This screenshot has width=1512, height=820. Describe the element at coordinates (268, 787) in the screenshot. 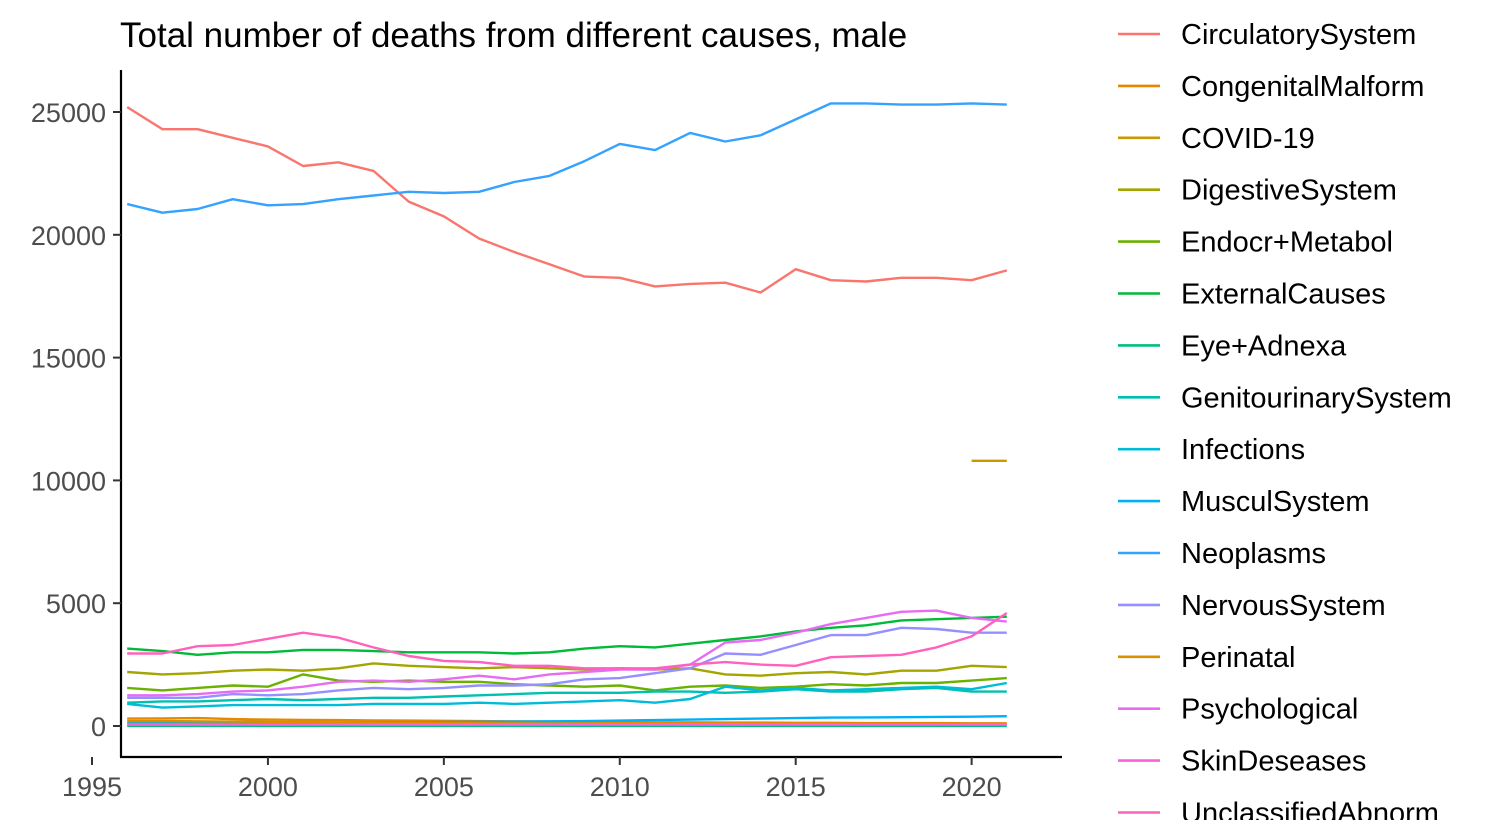

I see `x-tick-label: 2000` at that location.